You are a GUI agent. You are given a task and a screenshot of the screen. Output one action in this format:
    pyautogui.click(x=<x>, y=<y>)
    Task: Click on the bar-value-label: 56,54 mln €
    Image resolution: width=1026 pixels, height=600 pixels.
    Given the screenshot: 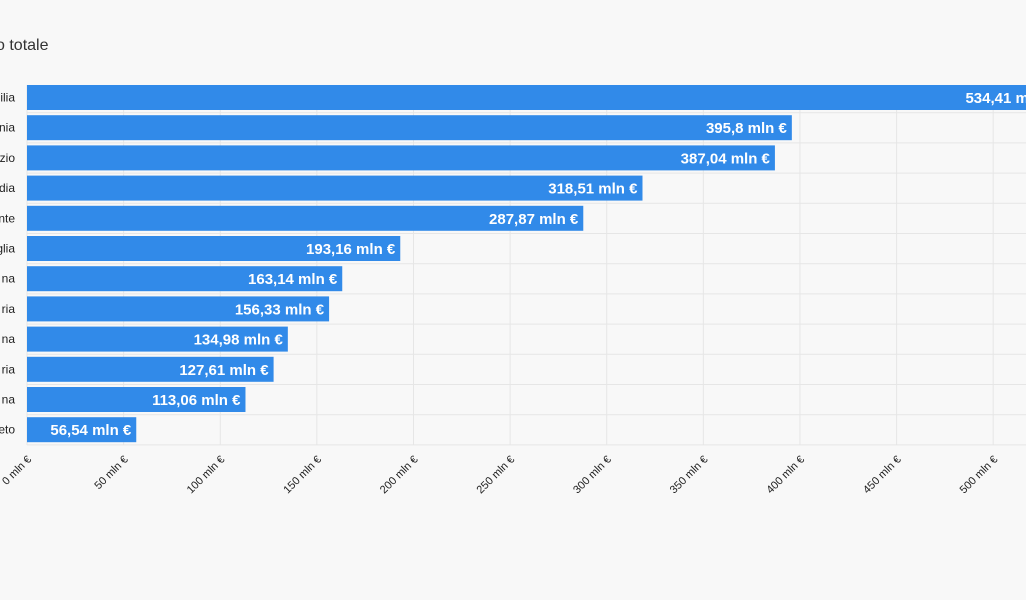 What is the action you would take?
    pyautogui.click(x=91, y=430)
    